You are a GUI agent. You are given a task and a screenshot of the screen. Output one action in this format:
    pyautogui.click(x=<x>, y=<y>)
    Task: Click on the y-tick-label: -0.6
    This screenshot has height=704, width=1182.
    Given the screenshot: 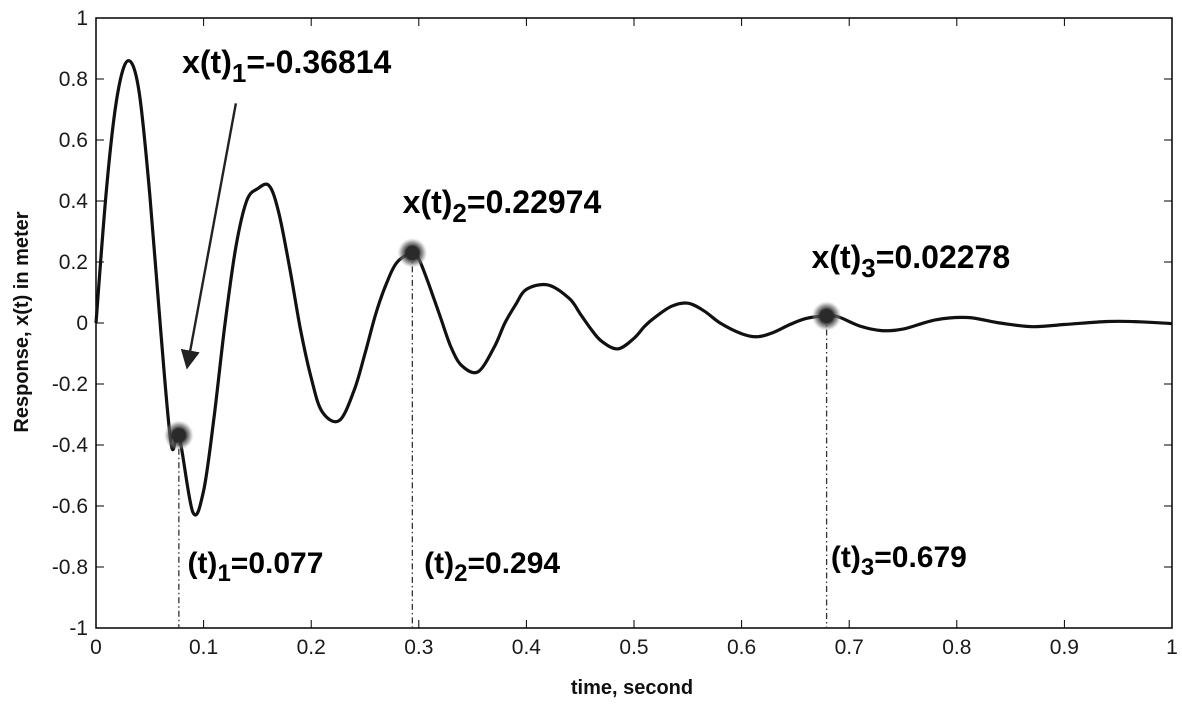 What is the action you would take?
    pyautogui.click(x=70, y=506)
    